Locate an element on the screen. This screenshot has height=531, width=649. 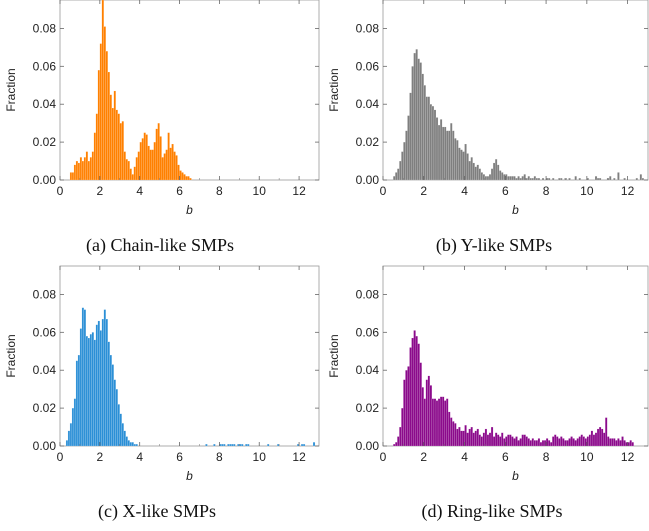
x-tick-label: 6 is located at coordinates (505, 457).